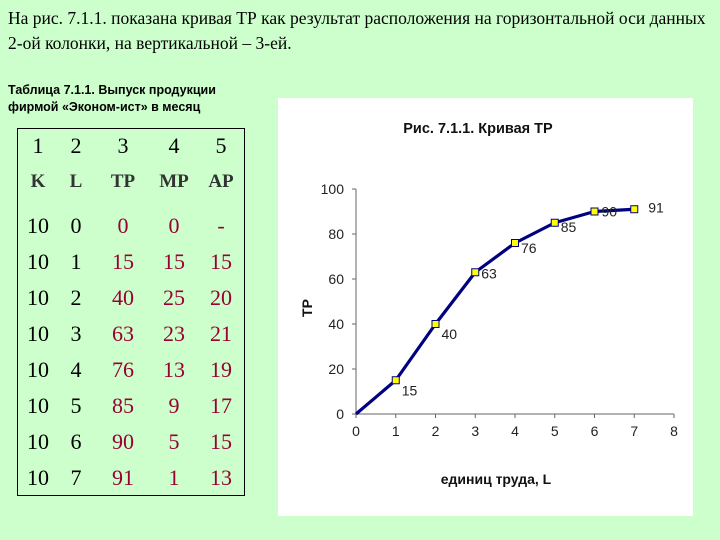  Describe the element at coordinates (76, 441) in the screenshot. I see `table-cell: 6` at that location.